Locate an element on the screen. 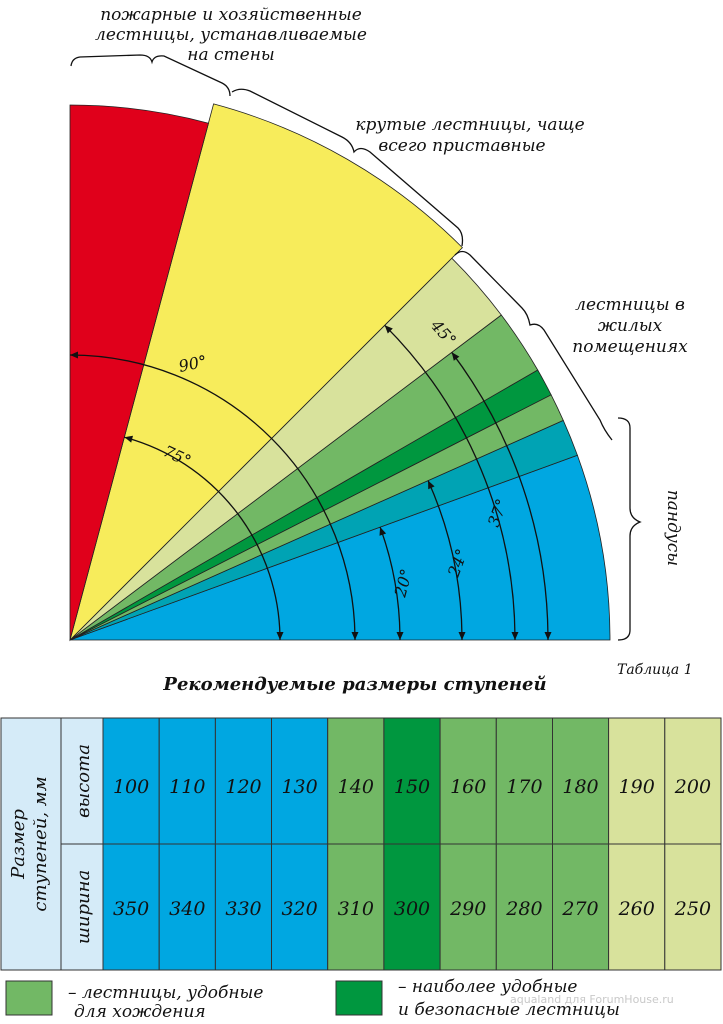  bracket-residential is located at coordinates (533, 345).